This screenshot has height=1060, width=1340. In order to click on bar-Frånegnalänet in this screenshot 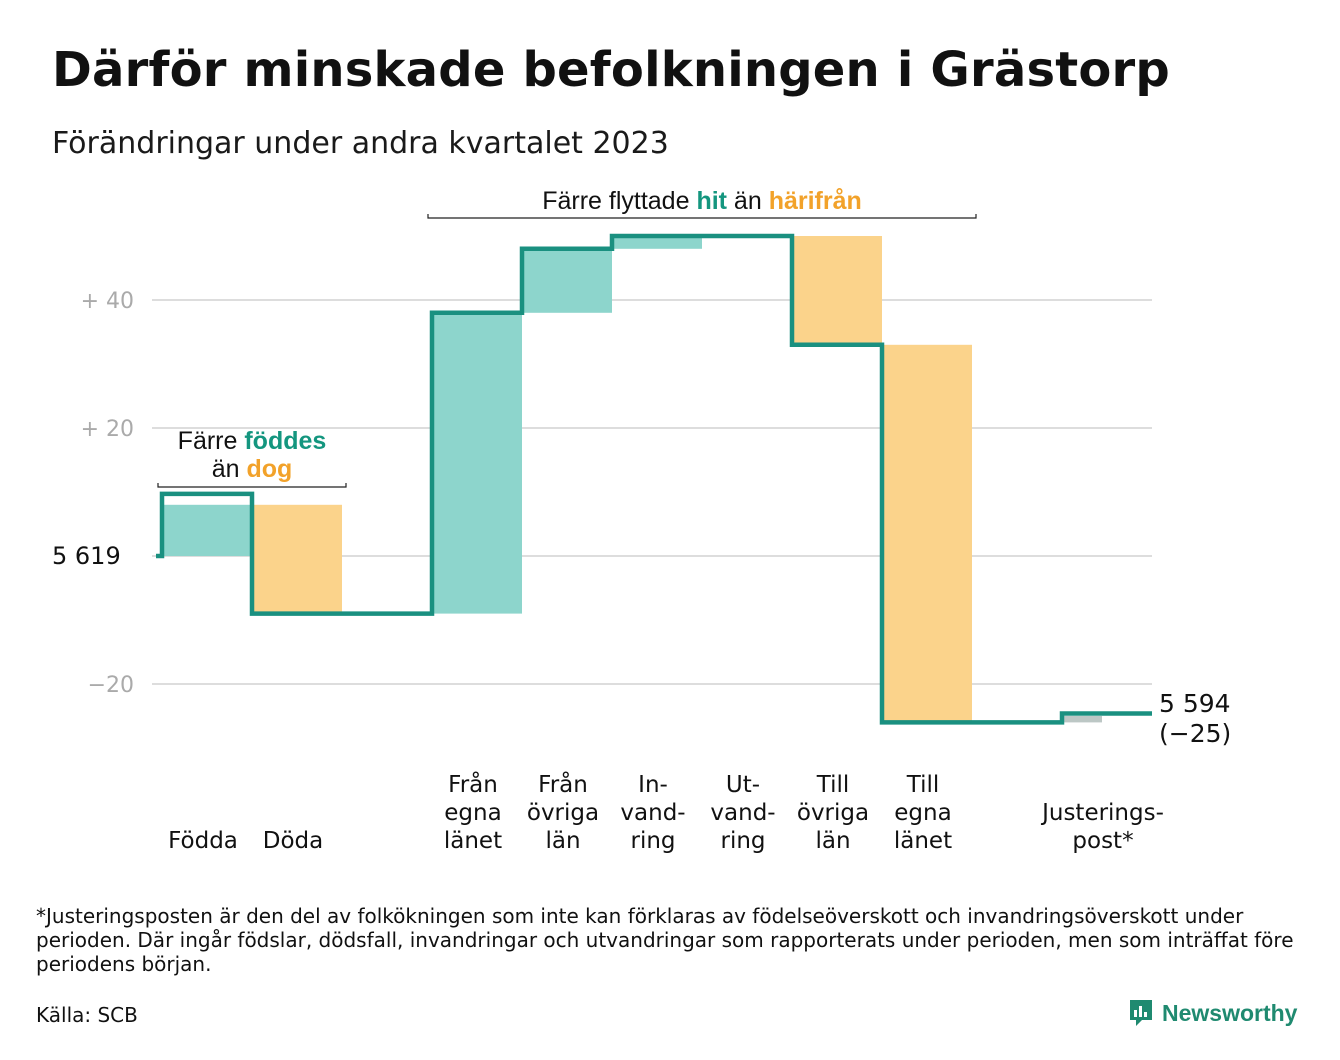, I will do `click(477, 463)`.